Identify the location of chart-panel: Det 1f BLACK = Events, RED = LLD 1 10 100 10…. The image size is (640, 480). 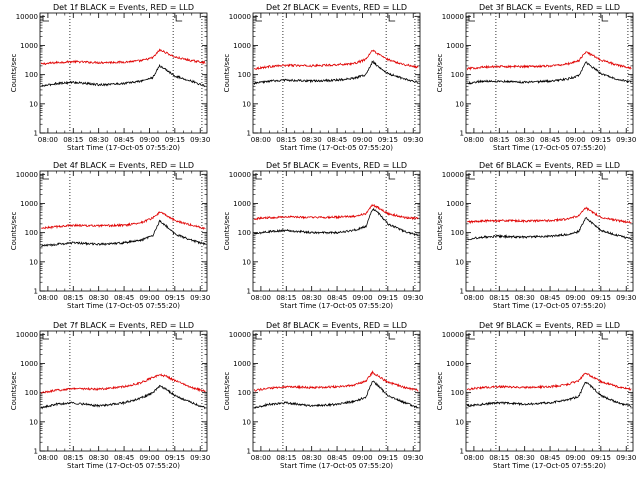
(110, 77).